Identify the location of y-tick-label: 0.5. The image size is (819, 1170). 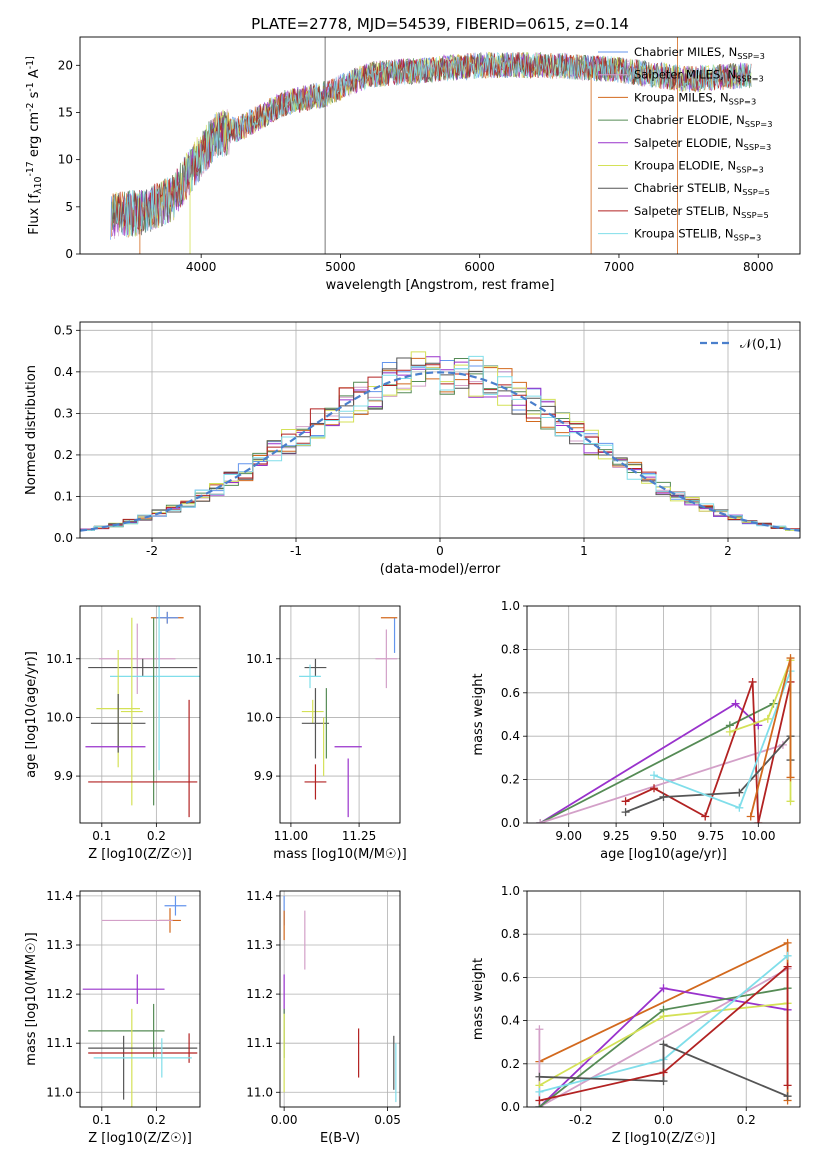
(63, 330).